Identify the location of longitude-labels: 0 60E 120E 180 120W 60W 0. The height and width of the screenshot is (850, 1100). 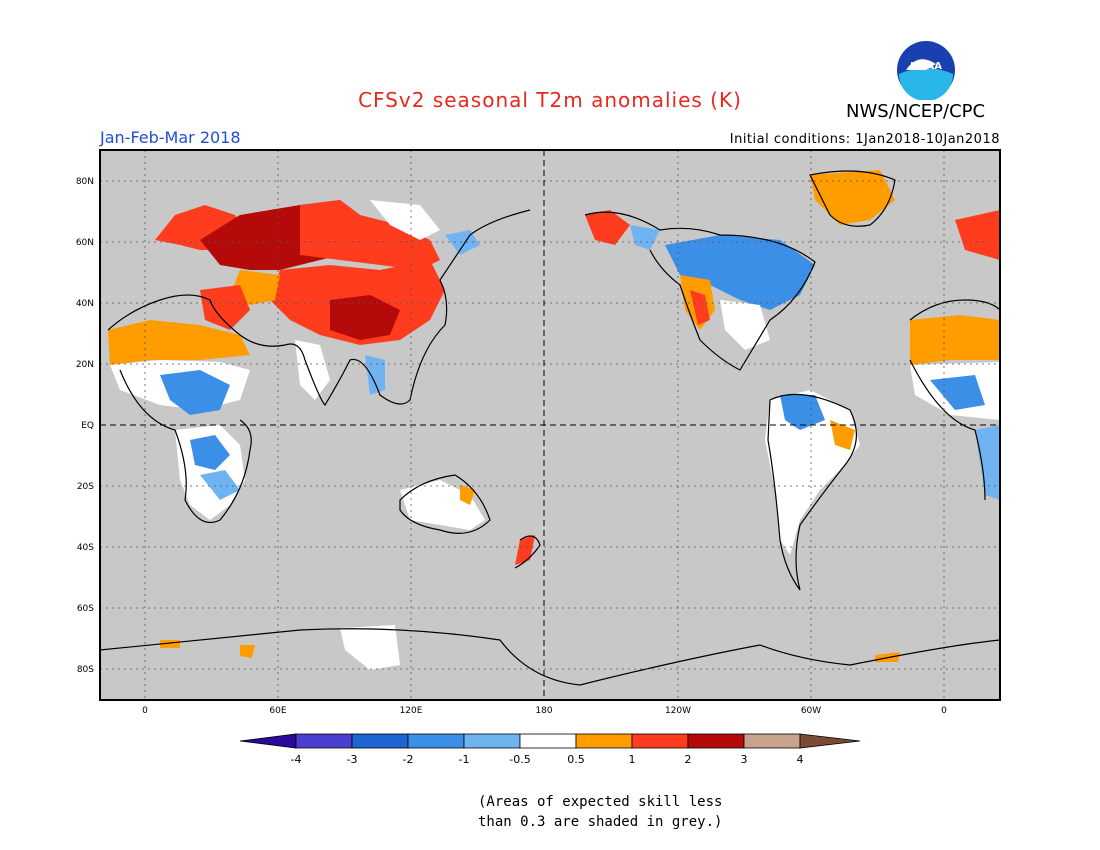
(544, 711).